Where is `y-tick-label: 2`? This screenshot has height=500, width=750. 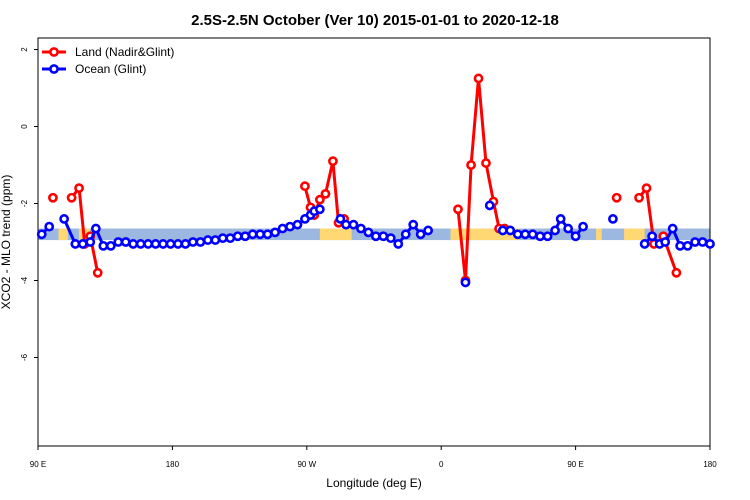
y-tick-label: 2 is located at coordinates (24, 49).